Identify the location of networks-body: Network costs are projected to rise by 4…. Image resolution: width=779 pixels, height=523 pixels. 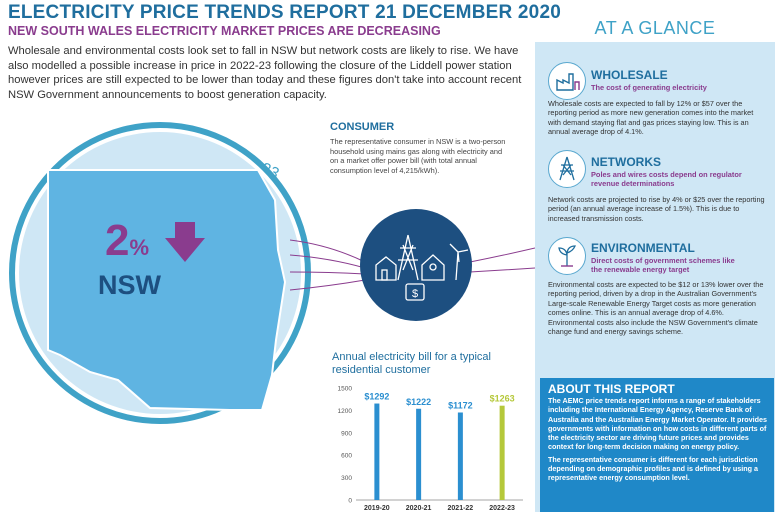
(656, 209).